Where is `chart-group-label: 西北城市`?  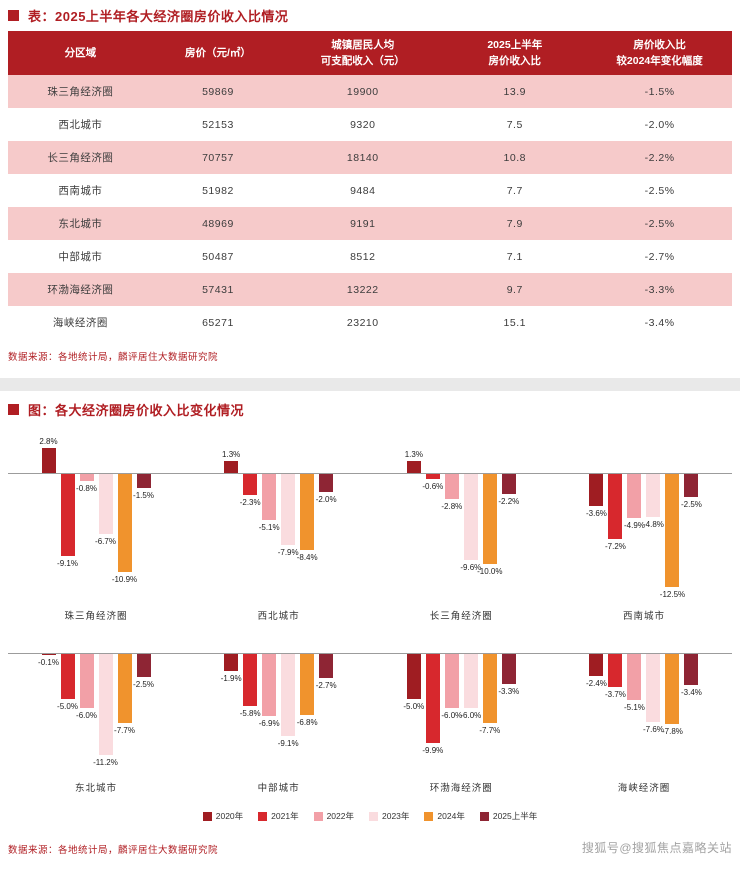 chart-group-label: 西北城市 is located at coordinates (278, 616).